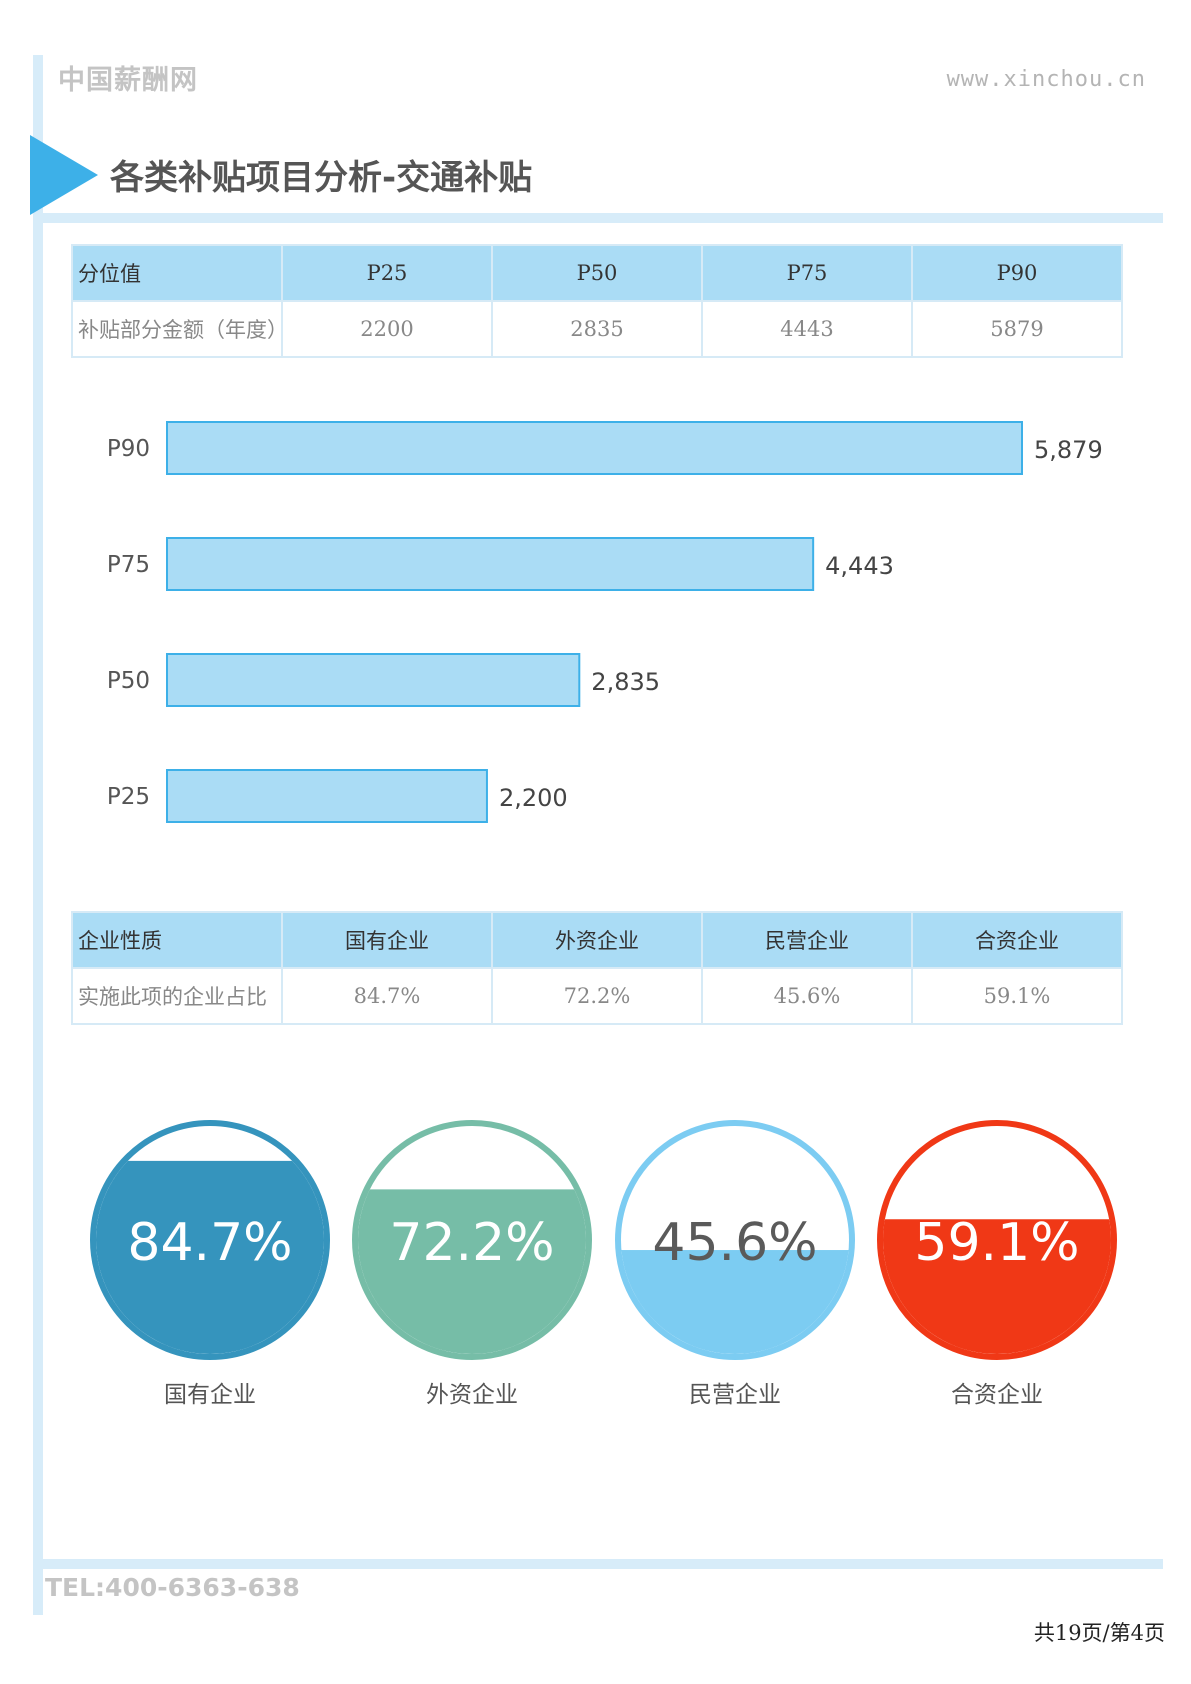 The height and width of the screenshot is (1684, 1191). What do you see at coordinates (373, 680) in the screenshot?
I see `bar-p50` at bounding box center [373, 680].